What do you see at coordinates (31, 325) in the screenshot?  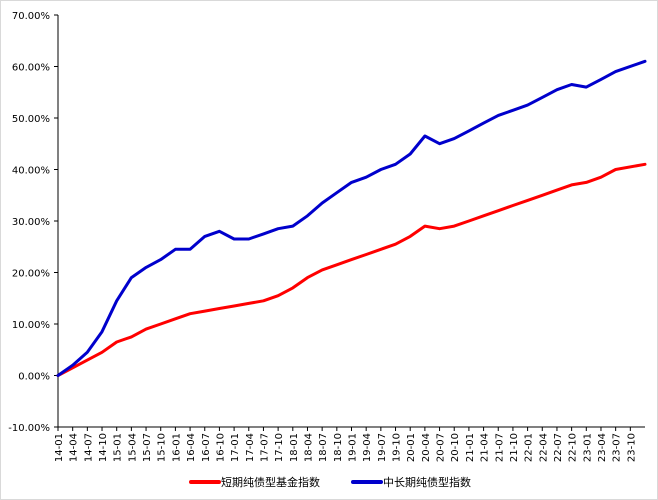 I see `y-tick-label: 10.00%` at bounding box center [31, 325].